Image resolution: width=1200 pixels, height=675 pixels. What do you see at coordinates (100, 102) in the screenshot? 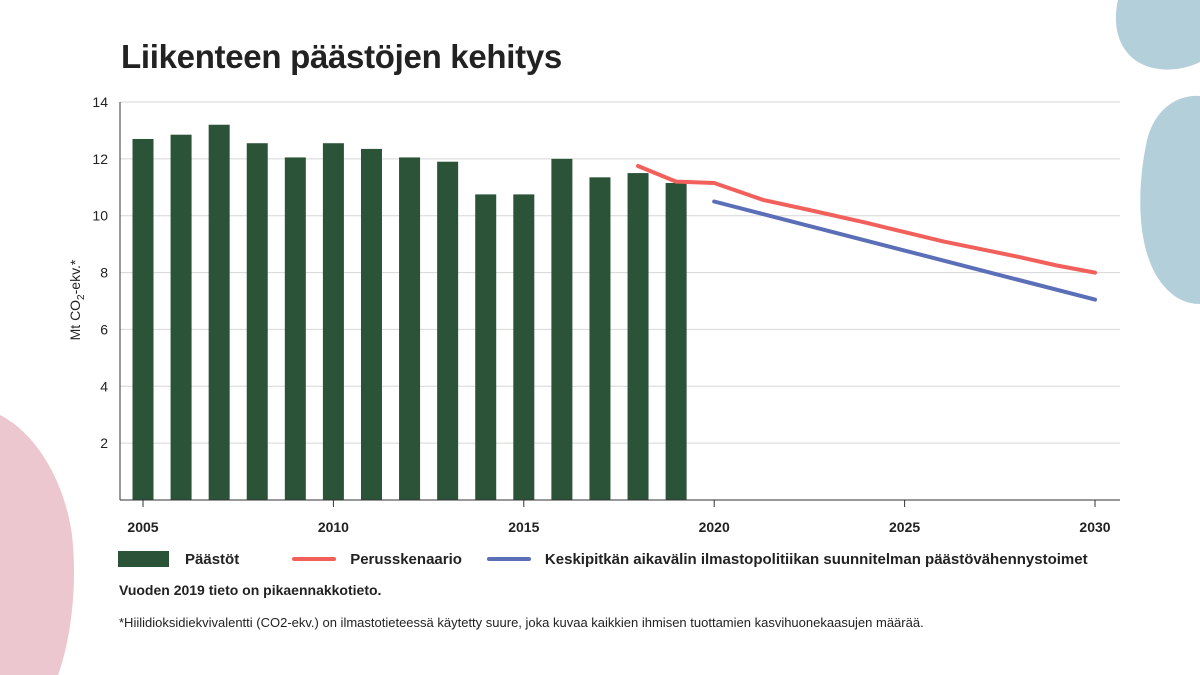
I see `y-tick-label-14: 14` at bounding box center [100, 102].